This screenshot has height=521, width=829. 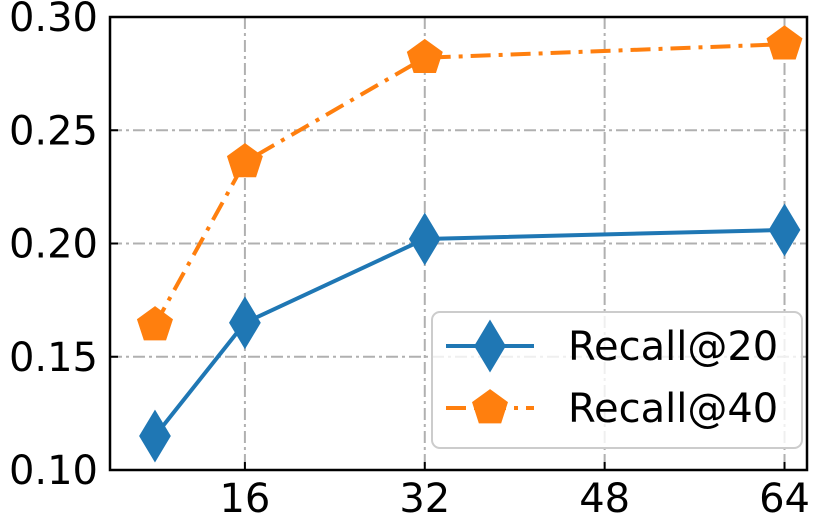 What do you see at coordinates (617, 380) in the screenshot?
I see `legend: Recall@20 Recall@40` at bounding box center [617, 380].